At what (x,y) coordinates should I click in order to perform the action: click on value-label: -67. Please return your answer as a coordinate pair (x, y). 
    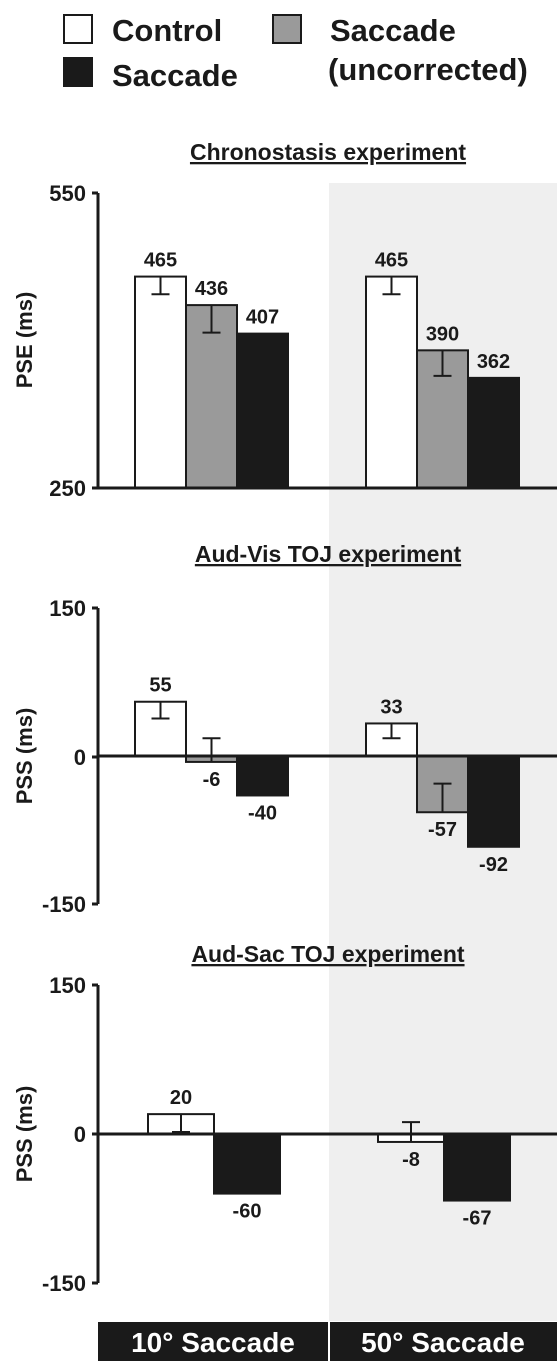
    Looking at the image, I should click on (477, 1219).